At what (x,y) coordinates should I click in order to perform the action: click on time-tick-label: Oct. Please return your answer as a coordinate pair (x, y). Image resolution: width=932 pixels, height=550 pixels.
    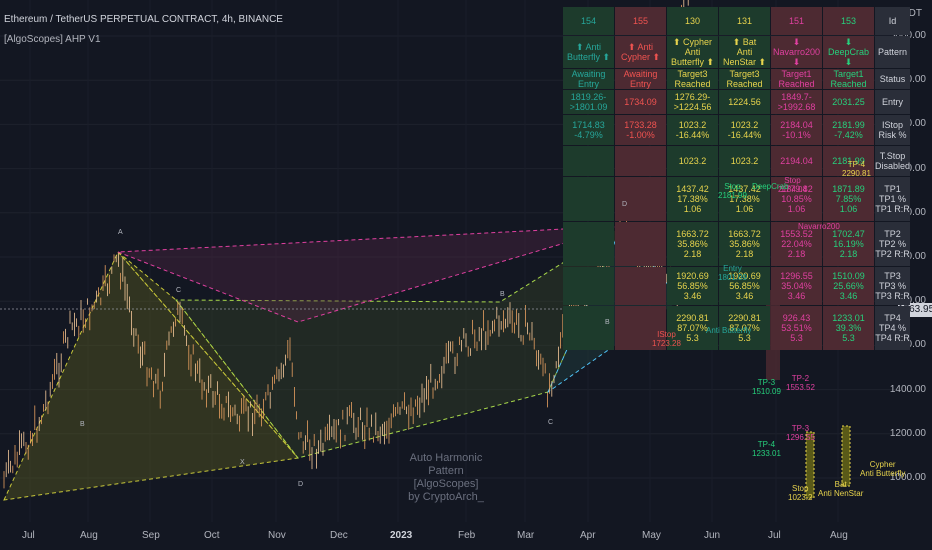
    Looking at the image, I should click on (212, 535).